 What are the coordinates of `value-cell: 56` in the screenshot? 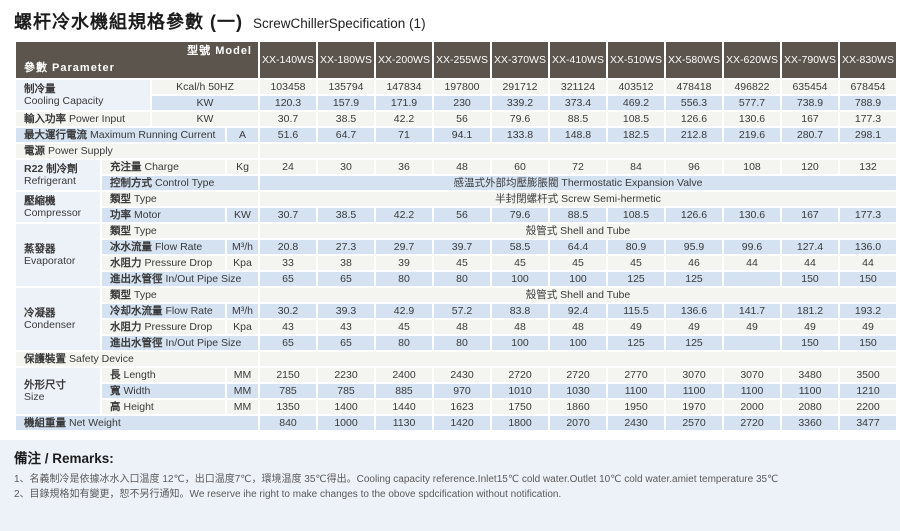 It's located at (462, 119).